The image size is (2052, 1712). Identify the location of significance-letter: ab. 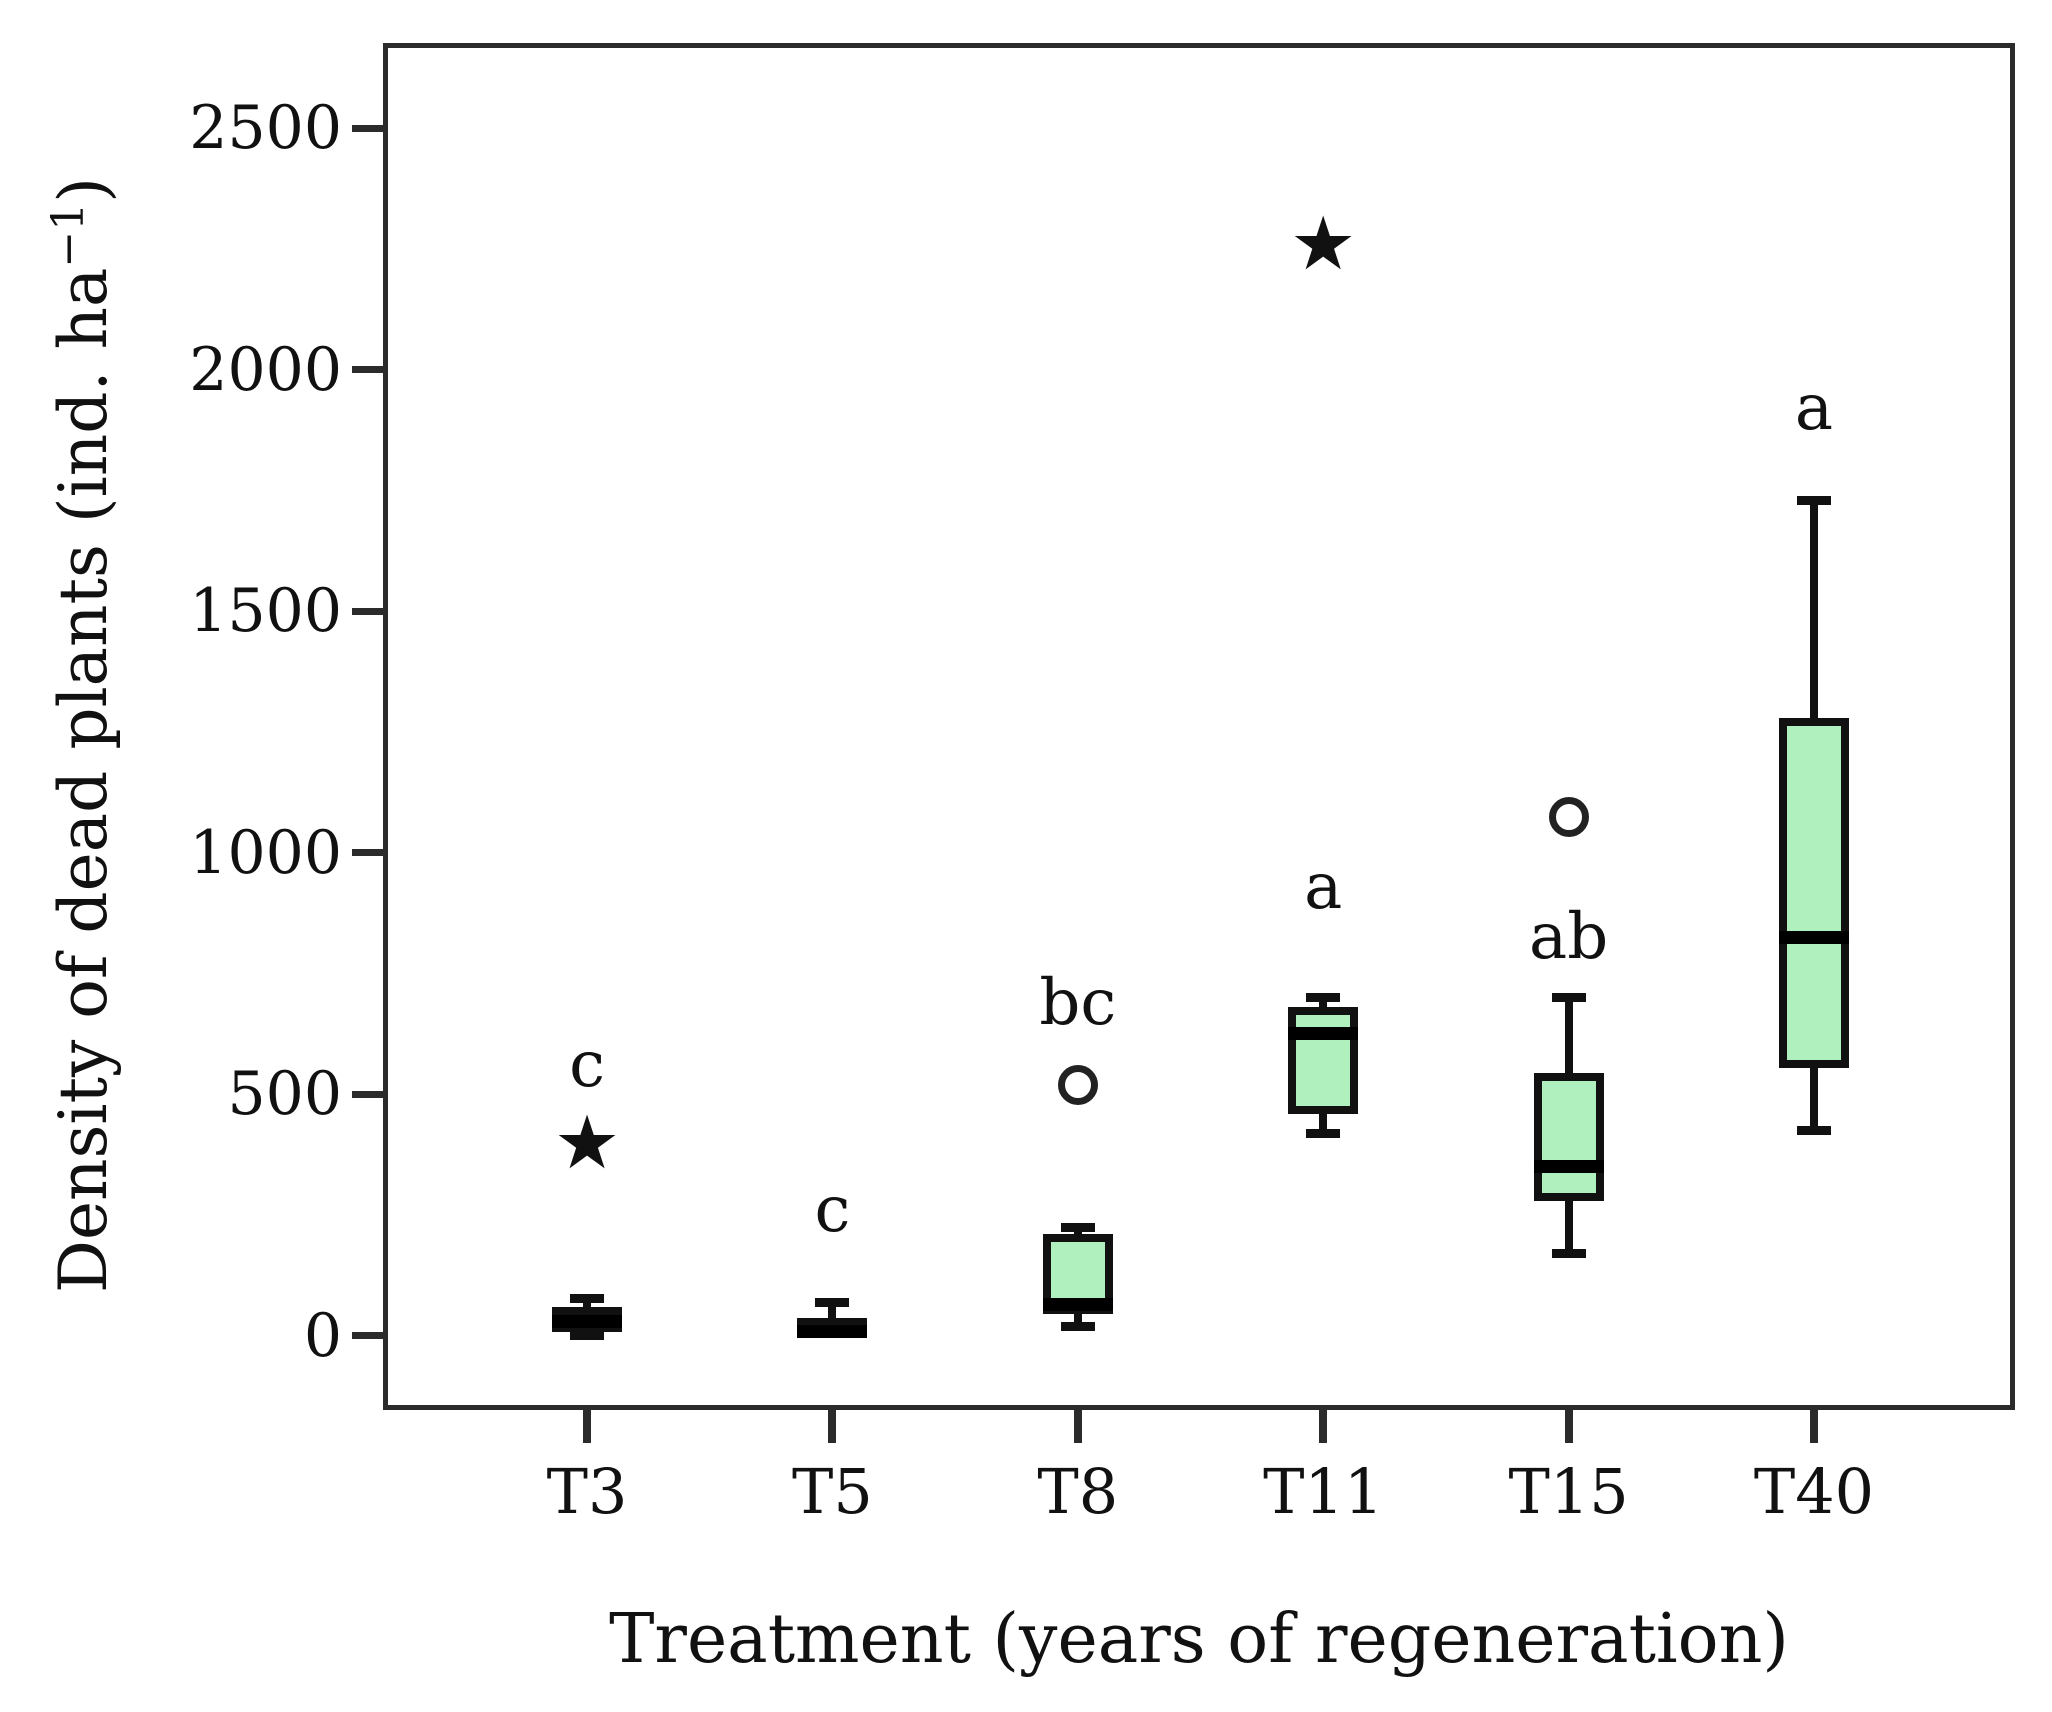
(1569, 937).